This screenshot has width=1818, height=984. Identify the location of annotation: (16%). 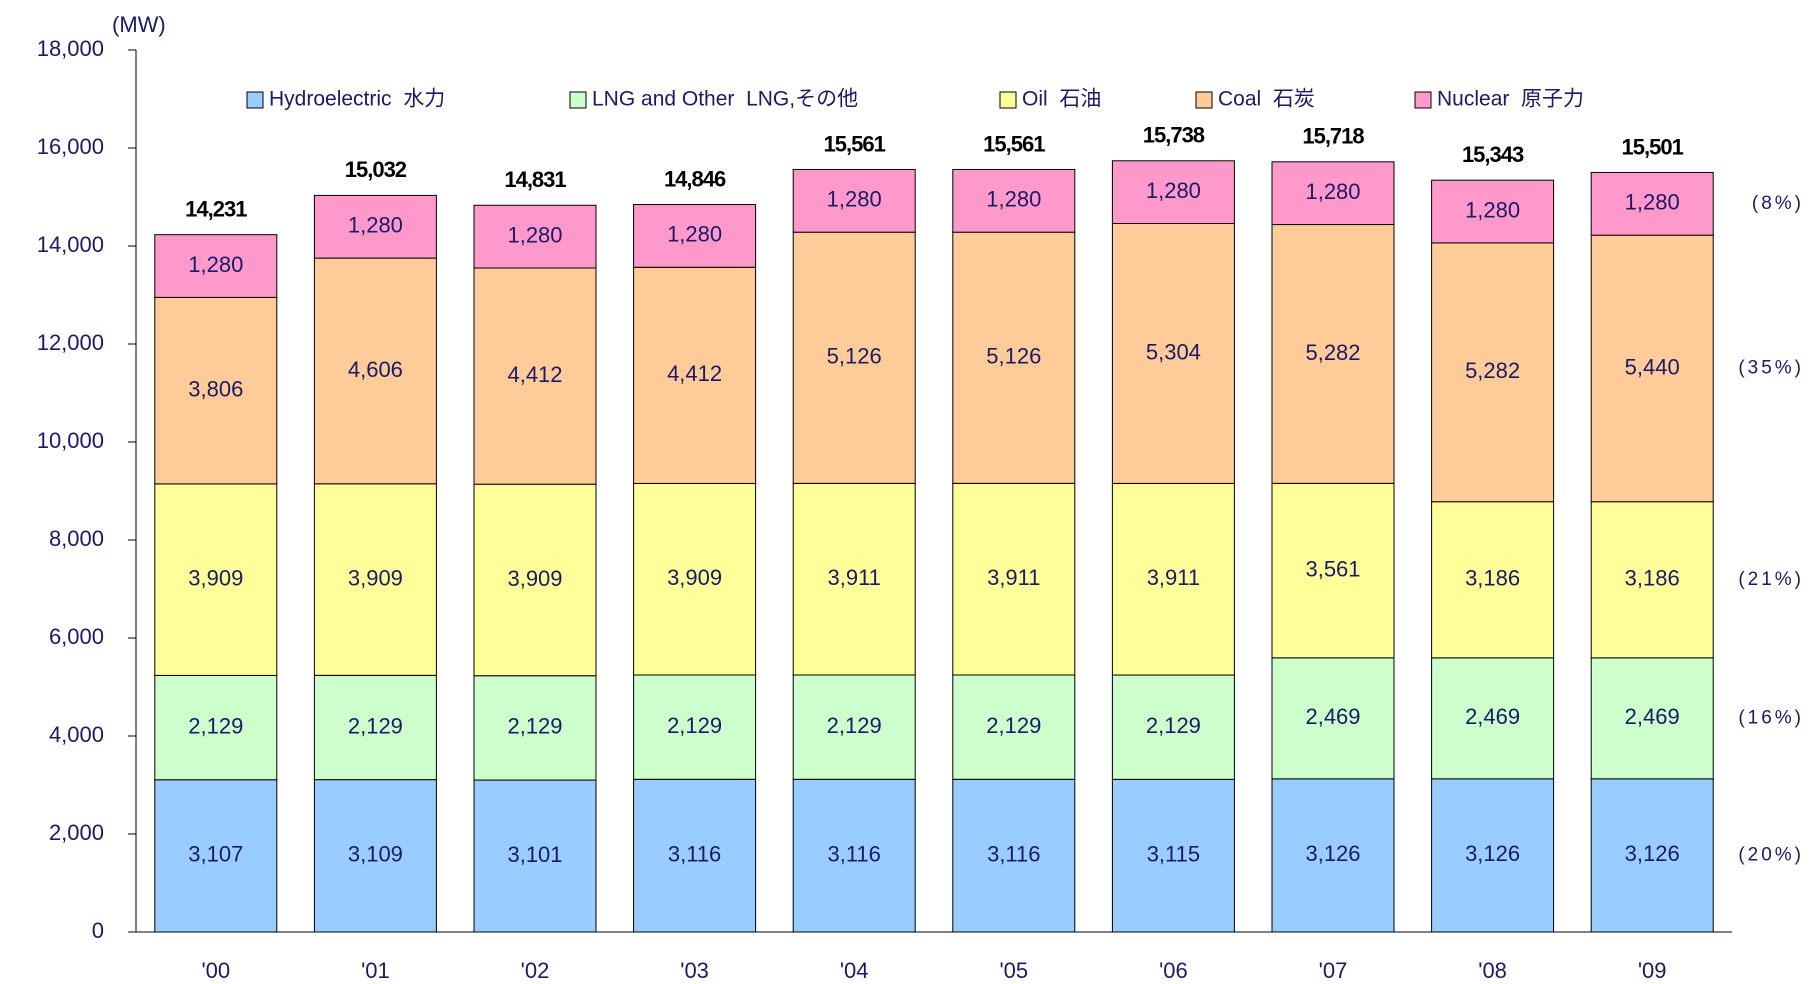
(1771, 717).